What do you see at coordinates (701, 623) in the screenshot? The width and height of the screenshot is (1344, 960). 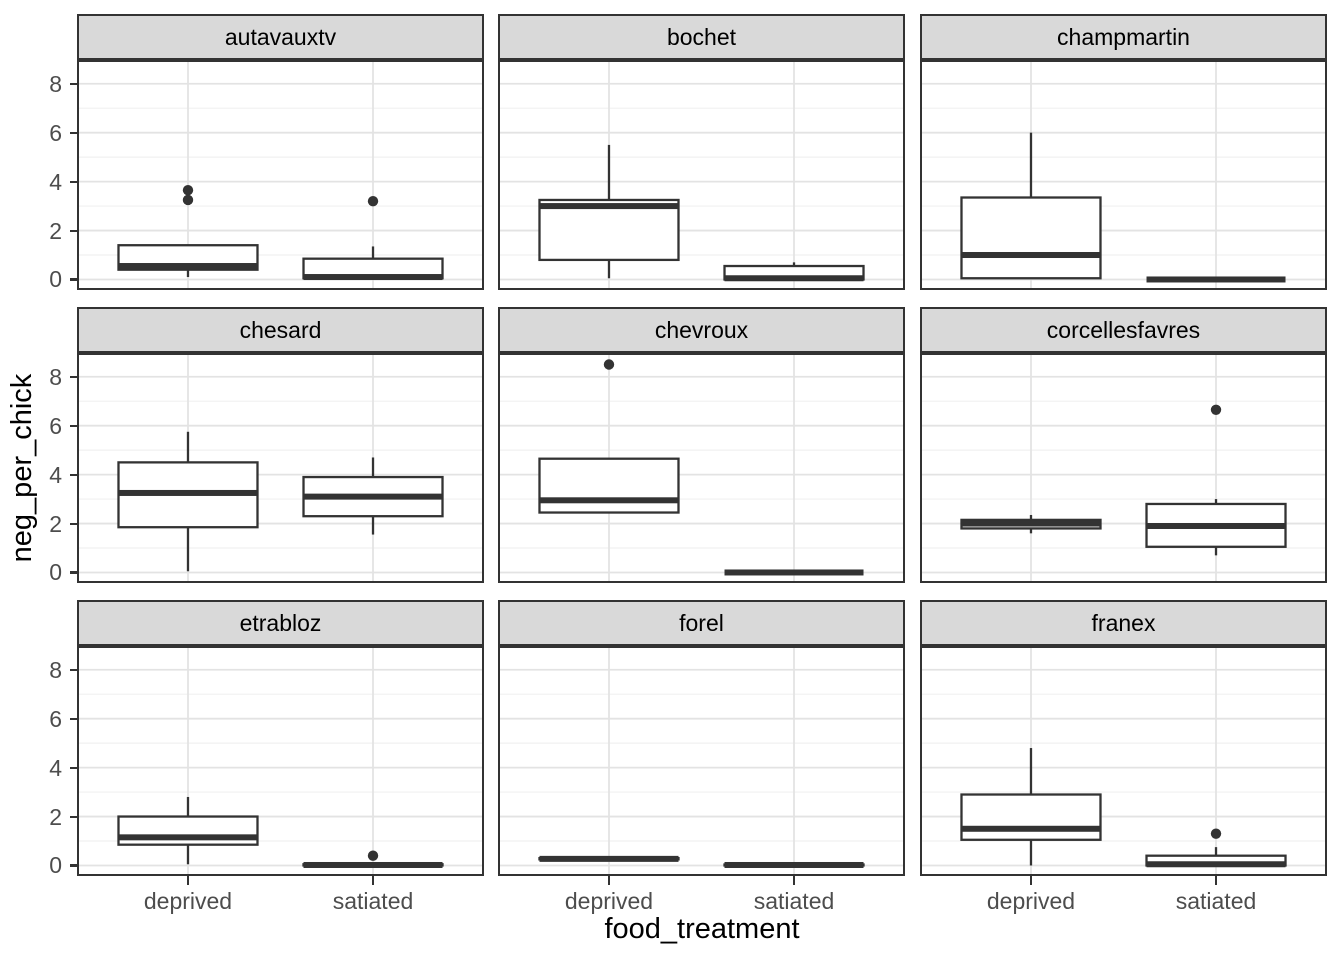 I see `facet-strip: forel` at bounding box center [701, 623].